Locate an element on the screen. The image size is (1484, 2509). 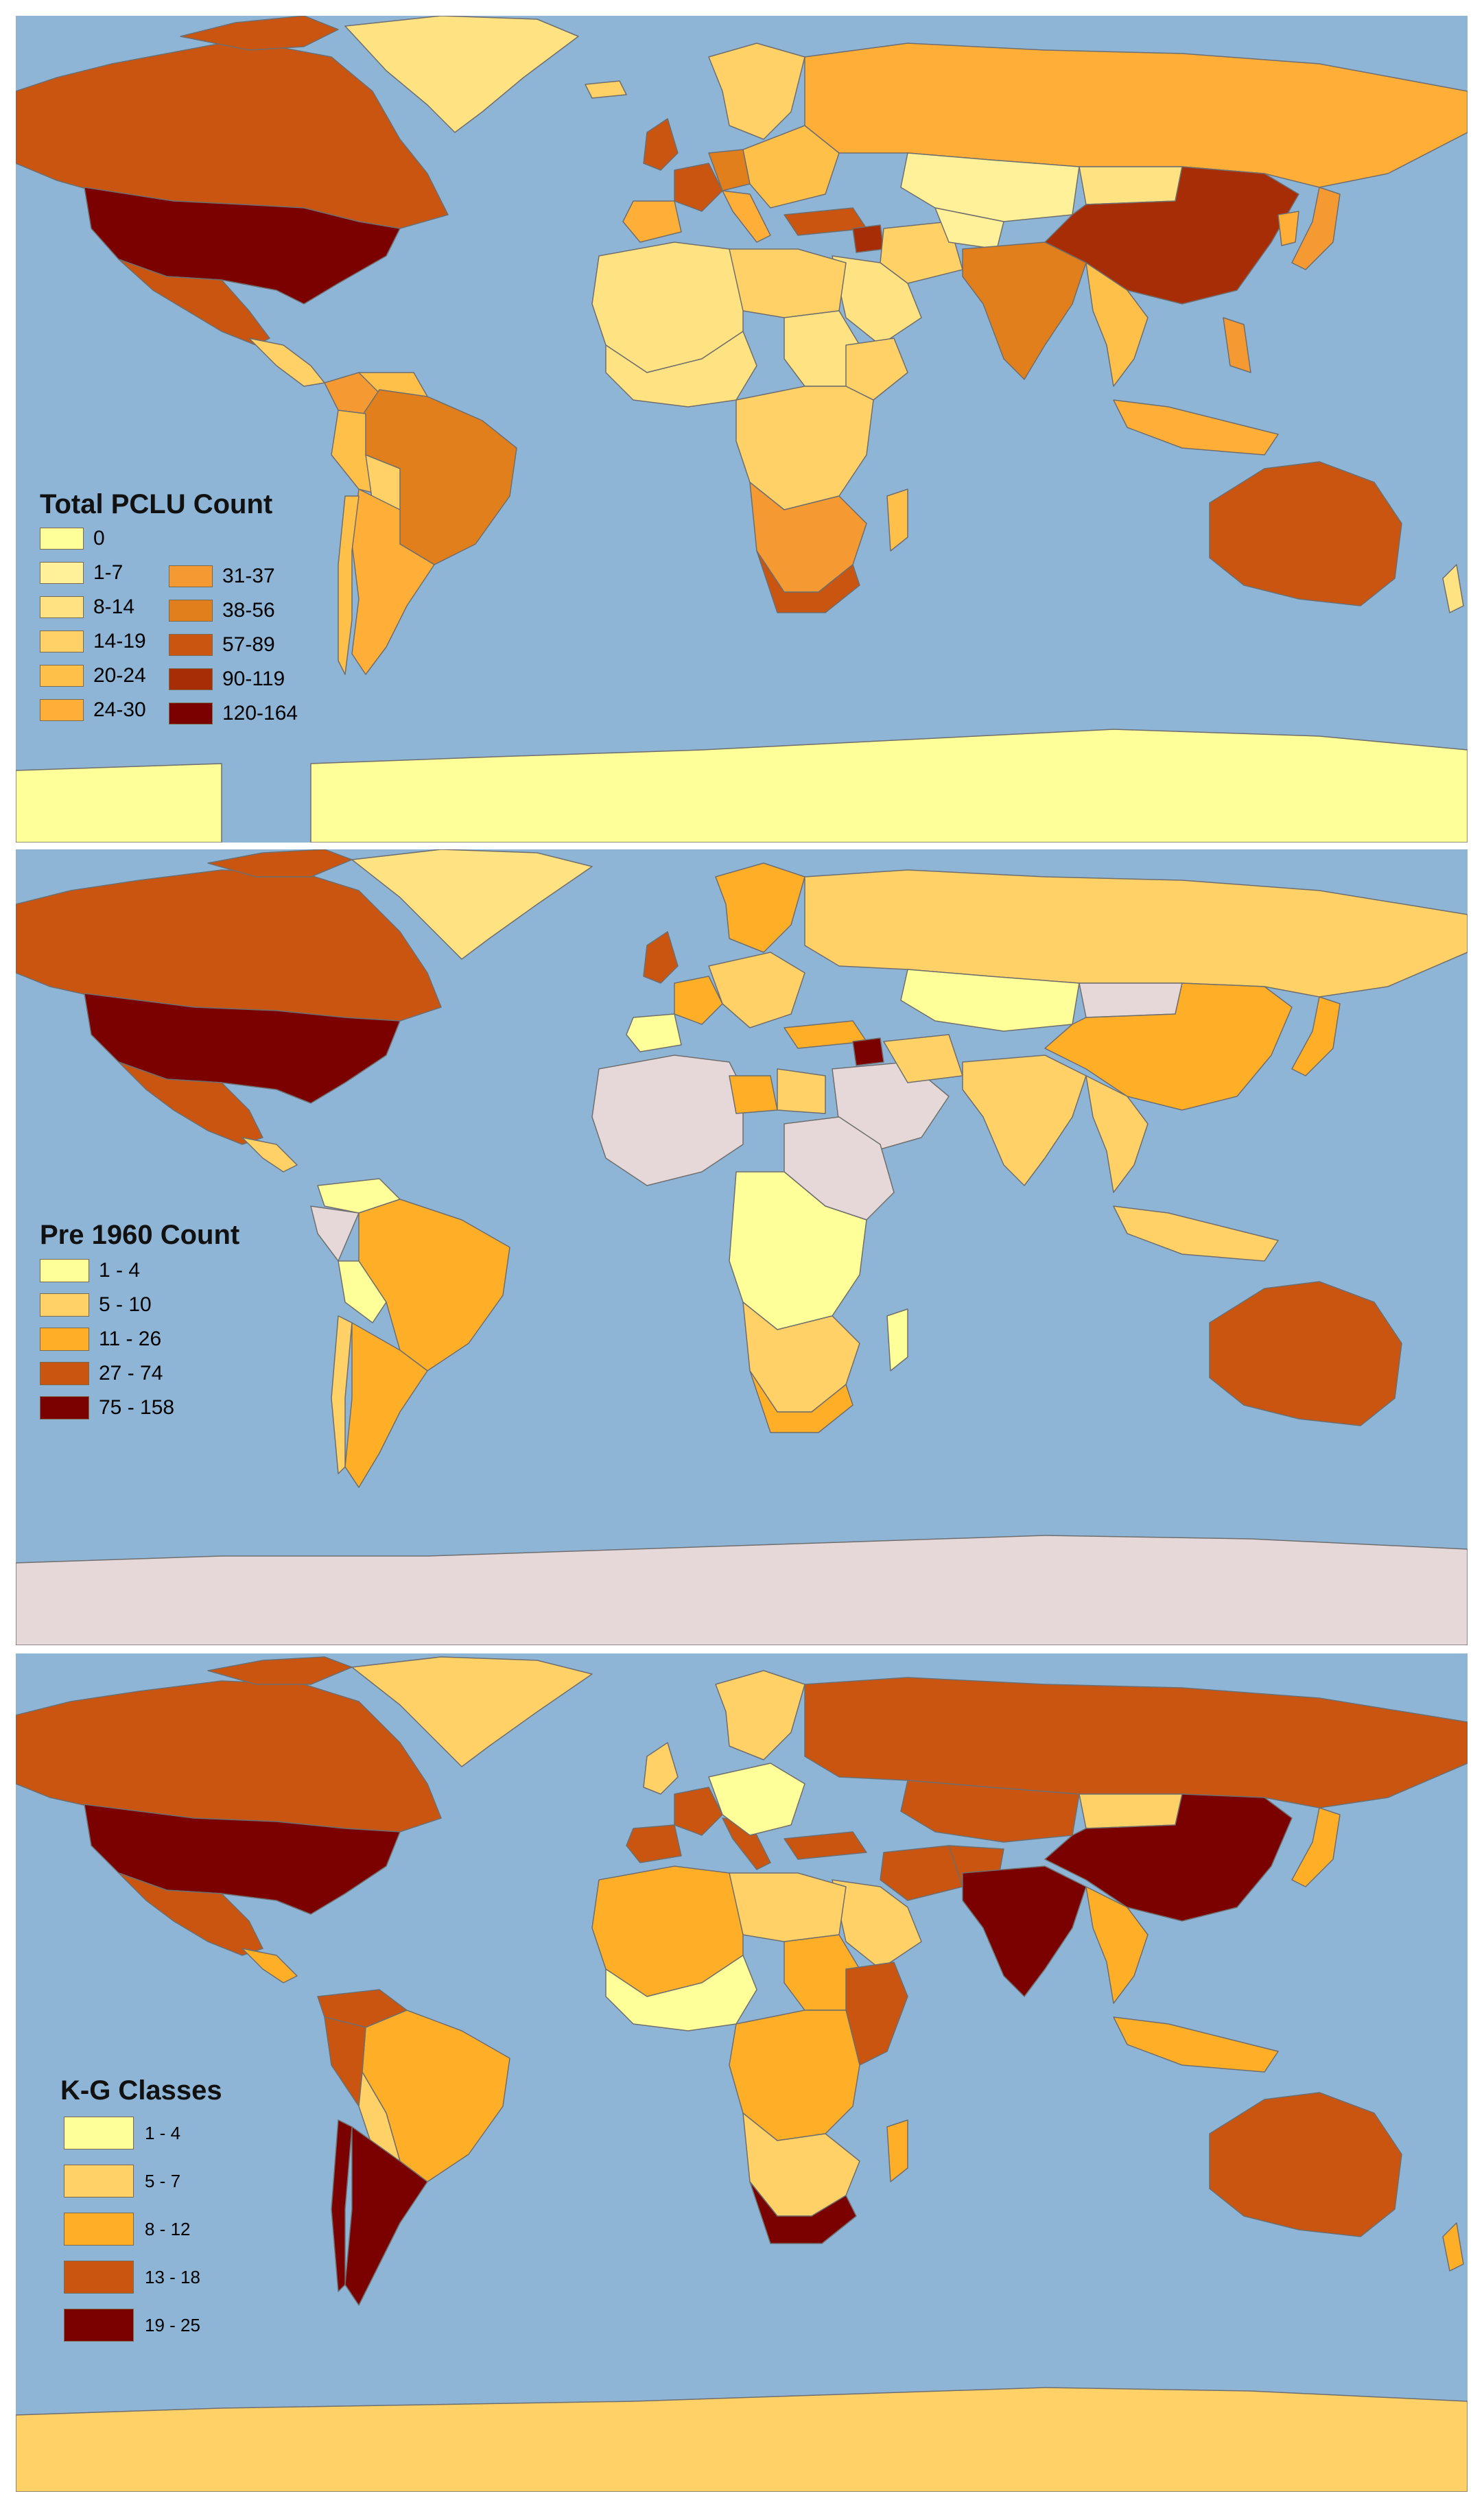
antarctica-main is located at coordinates (889, 786).